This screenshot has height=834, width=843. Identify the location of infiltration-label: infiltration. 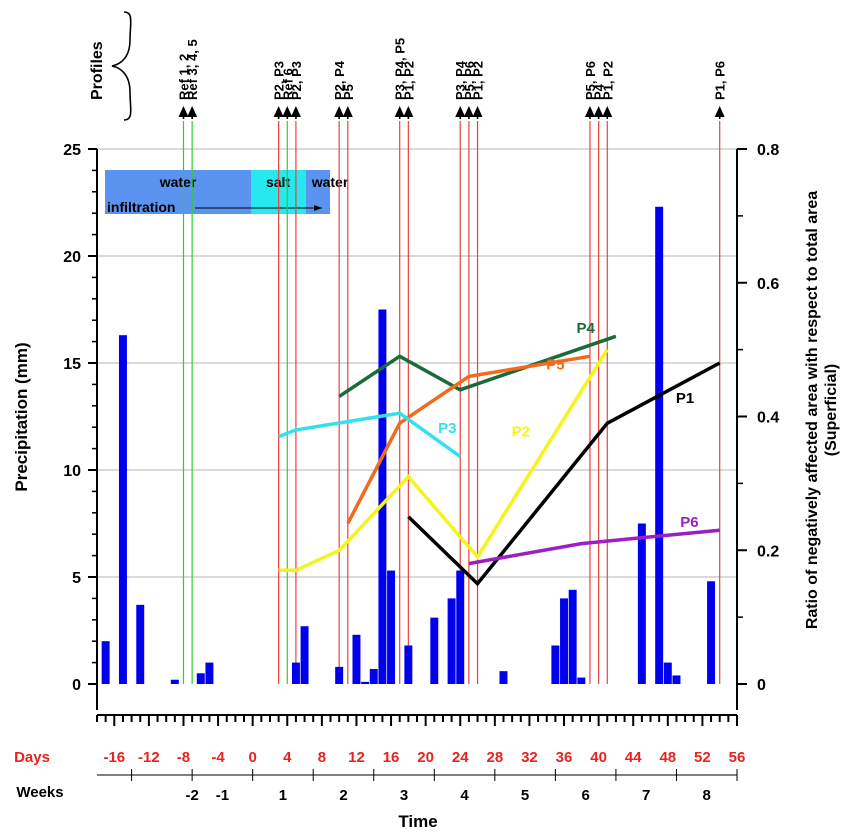
(141, 207).